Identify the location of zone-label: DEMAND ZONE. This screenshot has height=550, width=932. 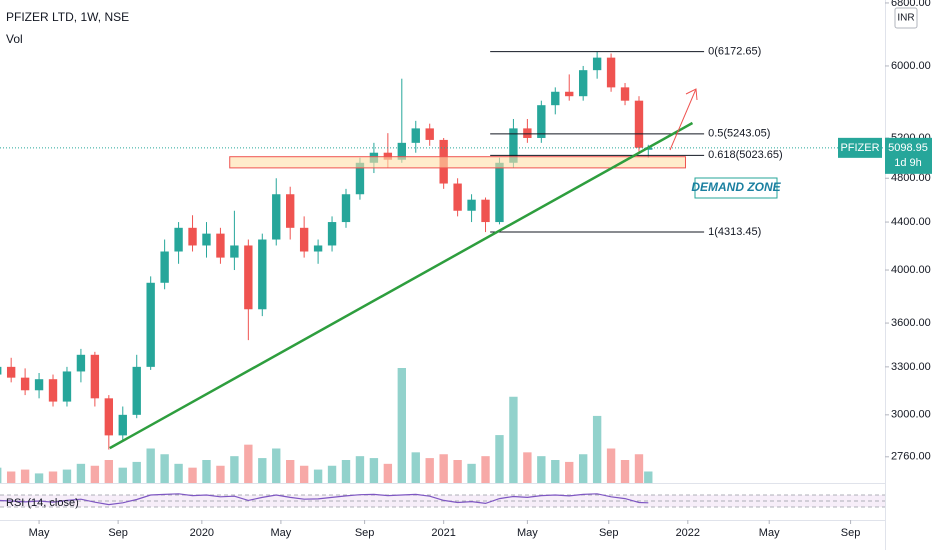
(736, 187).